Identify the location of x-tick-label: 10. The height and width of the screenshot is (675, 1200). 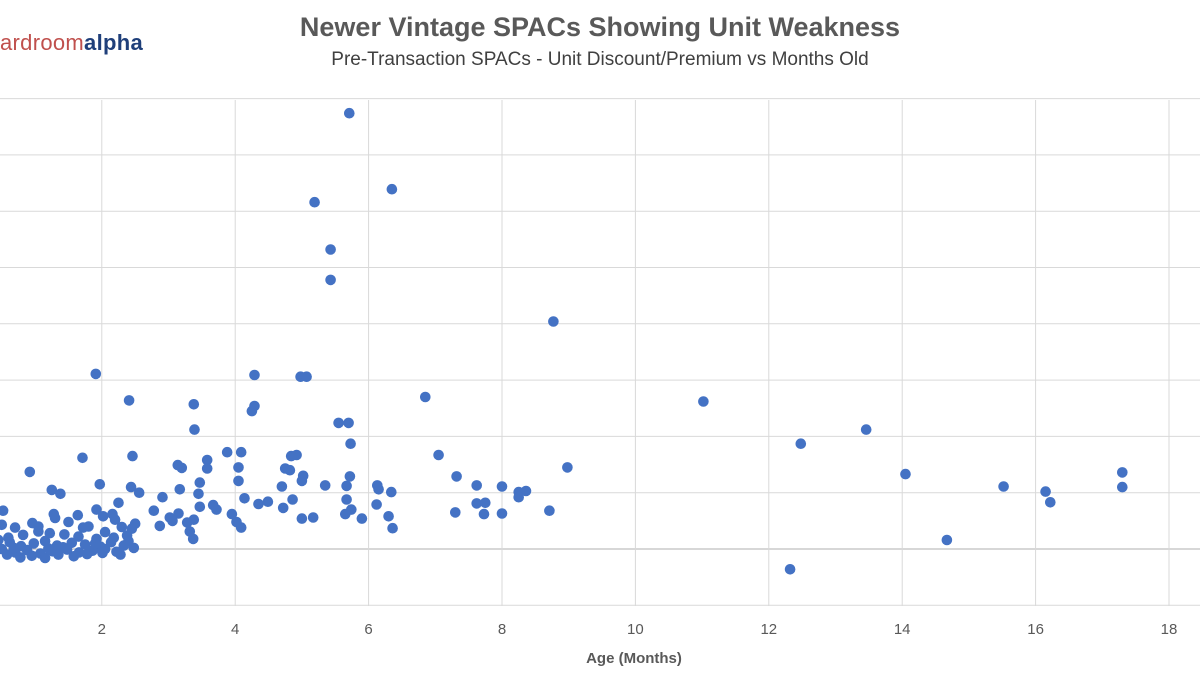
(635, 629).